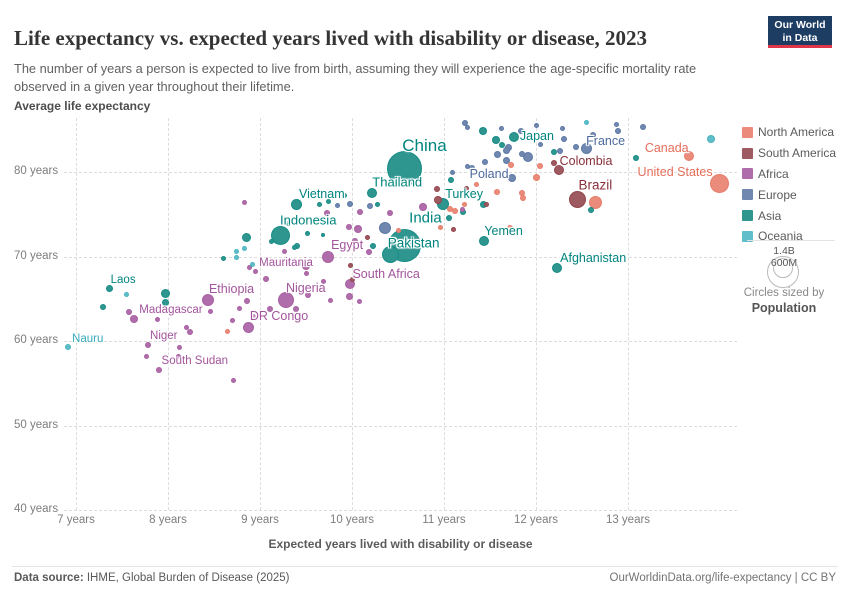 The height and width of the screenshot is (600, 850). What do you see at coordinates (688, 155) in the screenshot?
I see `data-point-canada` at bounding box center [688, 155].